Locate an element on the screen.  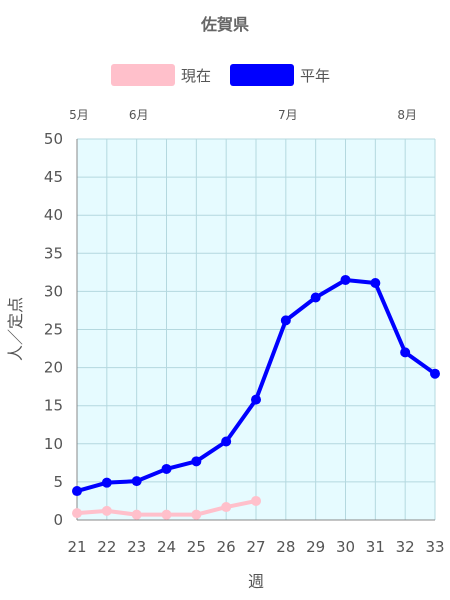
x-tick-label: 31 is located at coordinates (375, 547).